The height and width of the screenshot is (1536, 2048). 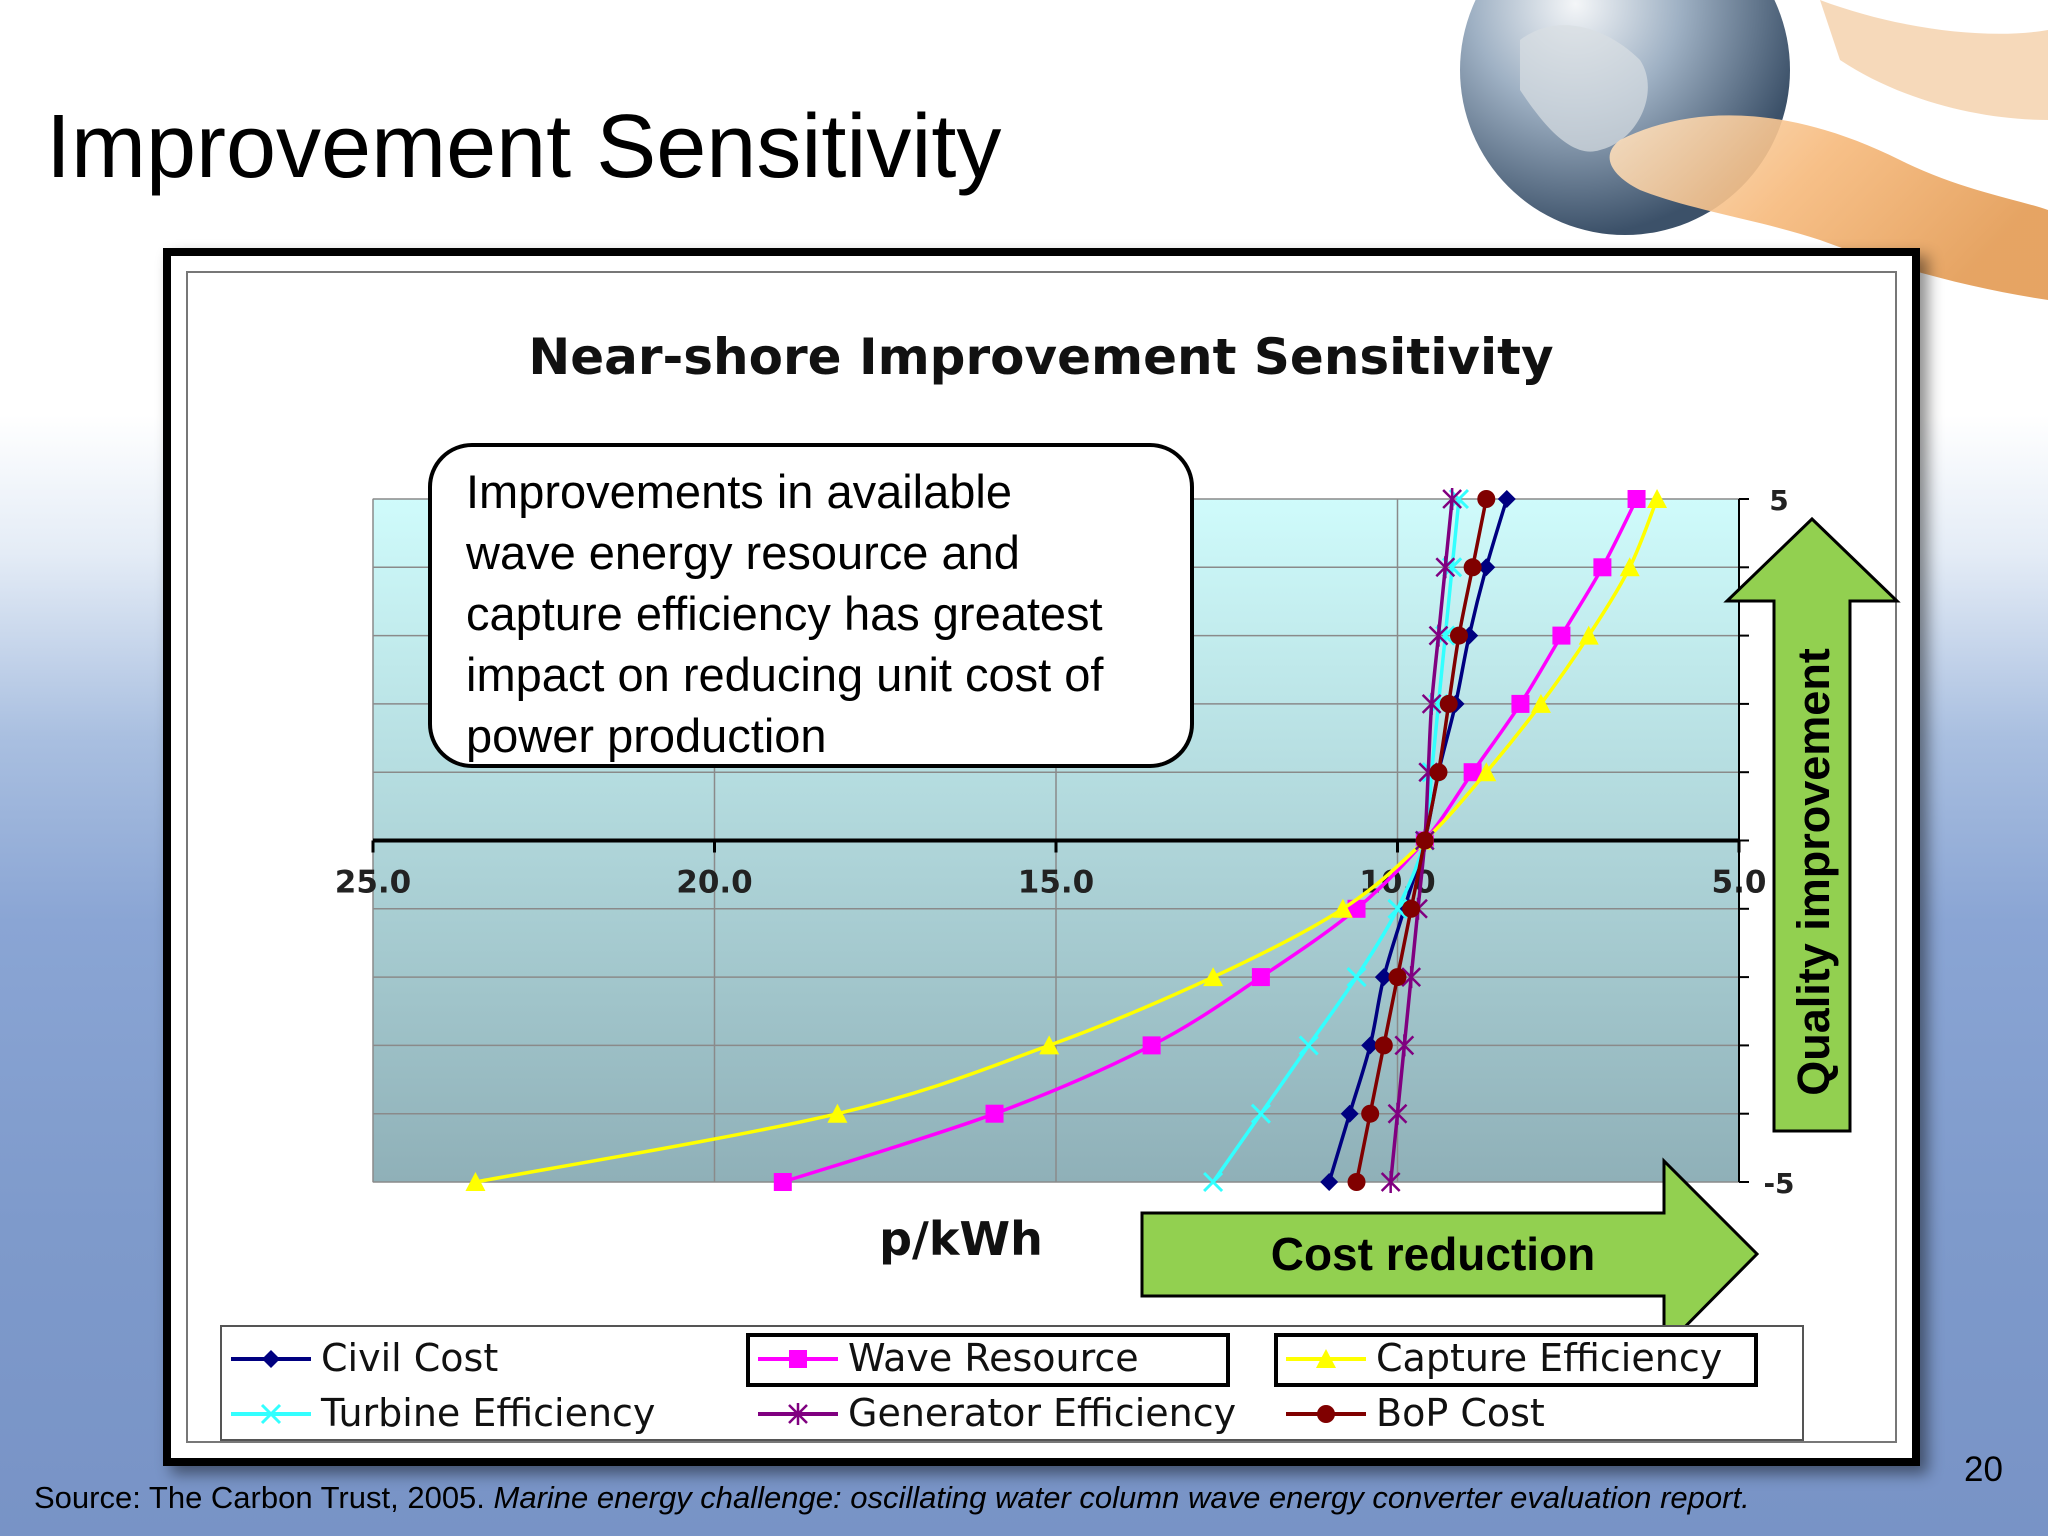 I want to click on quality-improvement-arrow: Quality improvement, so click(x=1812, y=824).